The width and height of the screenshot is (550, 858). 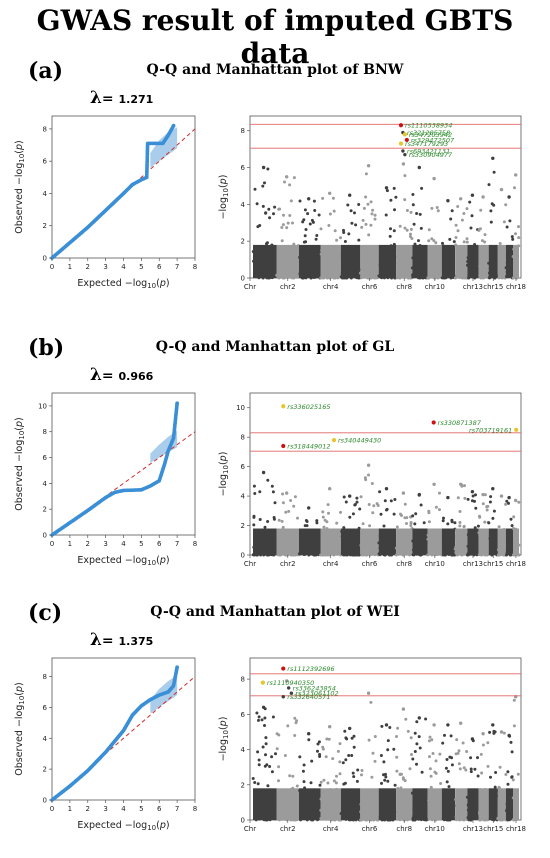 What do you see at coordinates (88, 809) in the screenshot?
I see `qq-x-tick-label: 2` at bounding box center [88, 809].